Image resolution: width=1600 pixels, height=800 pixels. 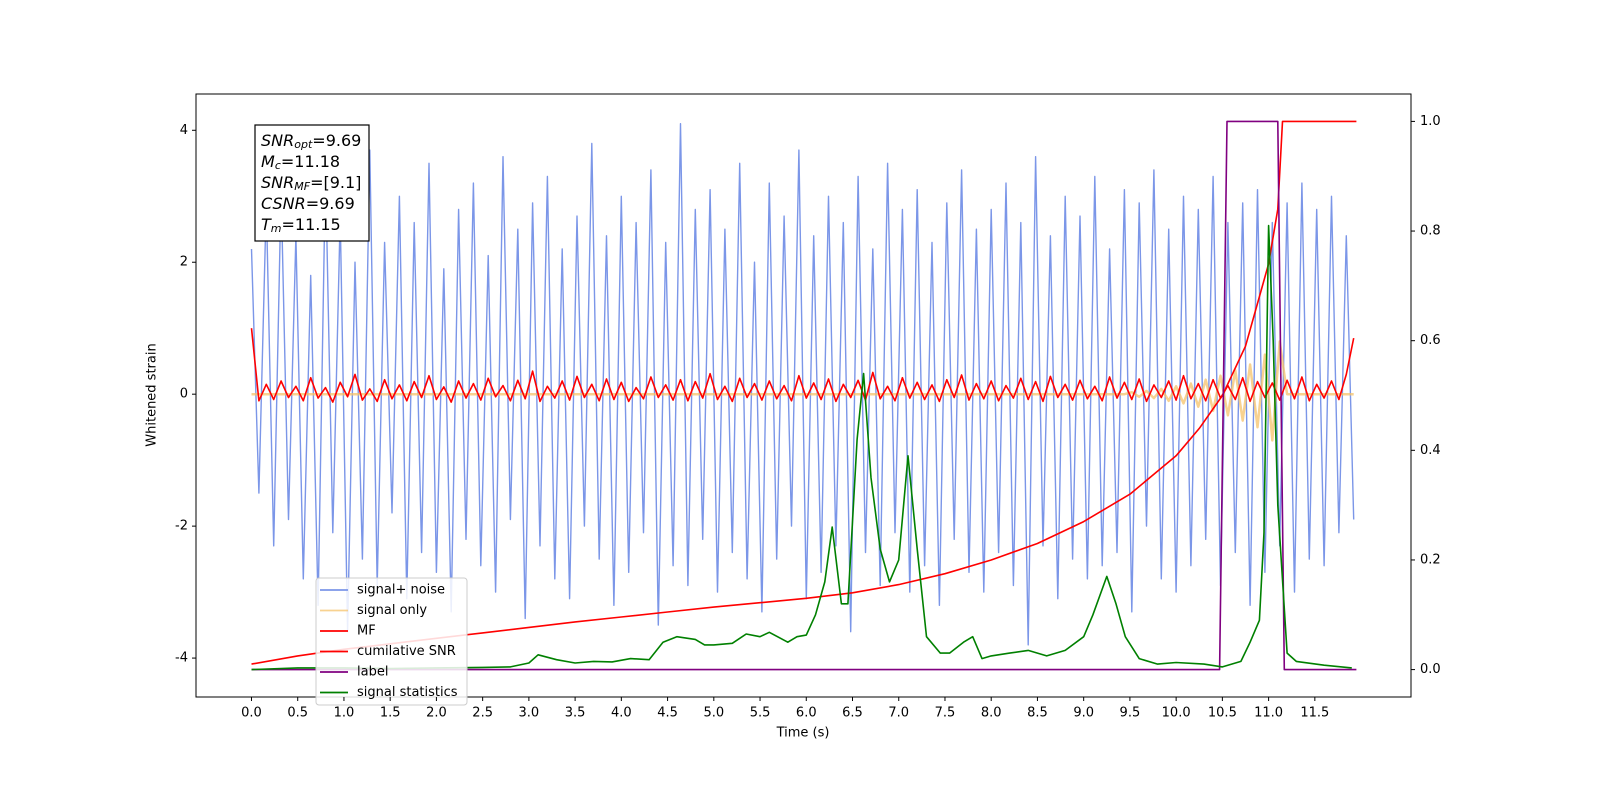 What do you see at coordinates (407, 692) in the screenshot?
I see `legend-label: signal statistics` at bounding box center [407, 692].